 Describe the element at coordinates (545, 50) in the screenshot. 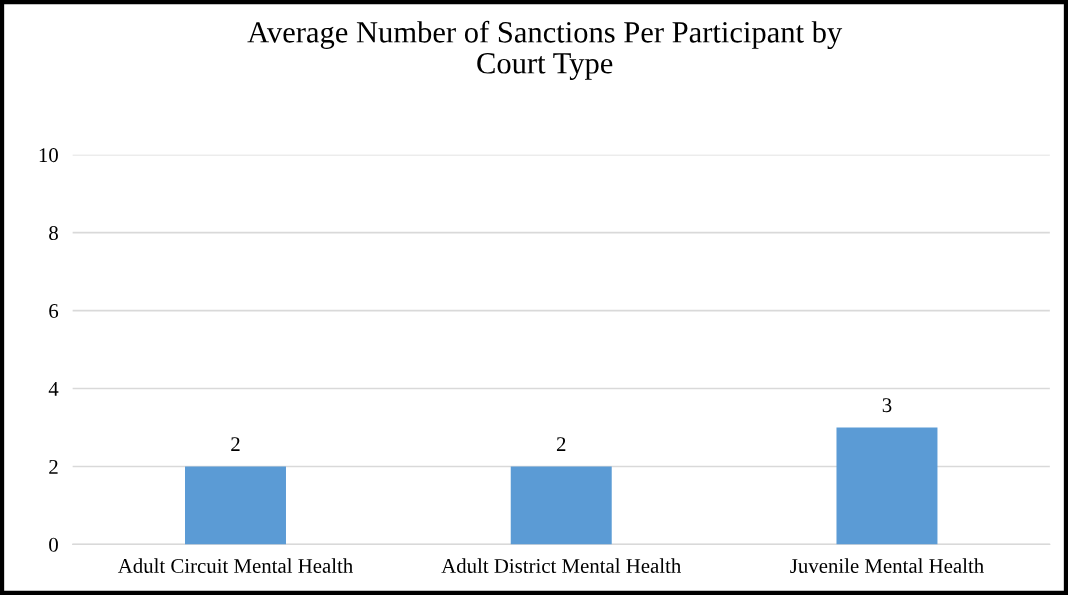

I see `chart-title: Average Number of Sanctions Per Participant by Court Type` at that location.